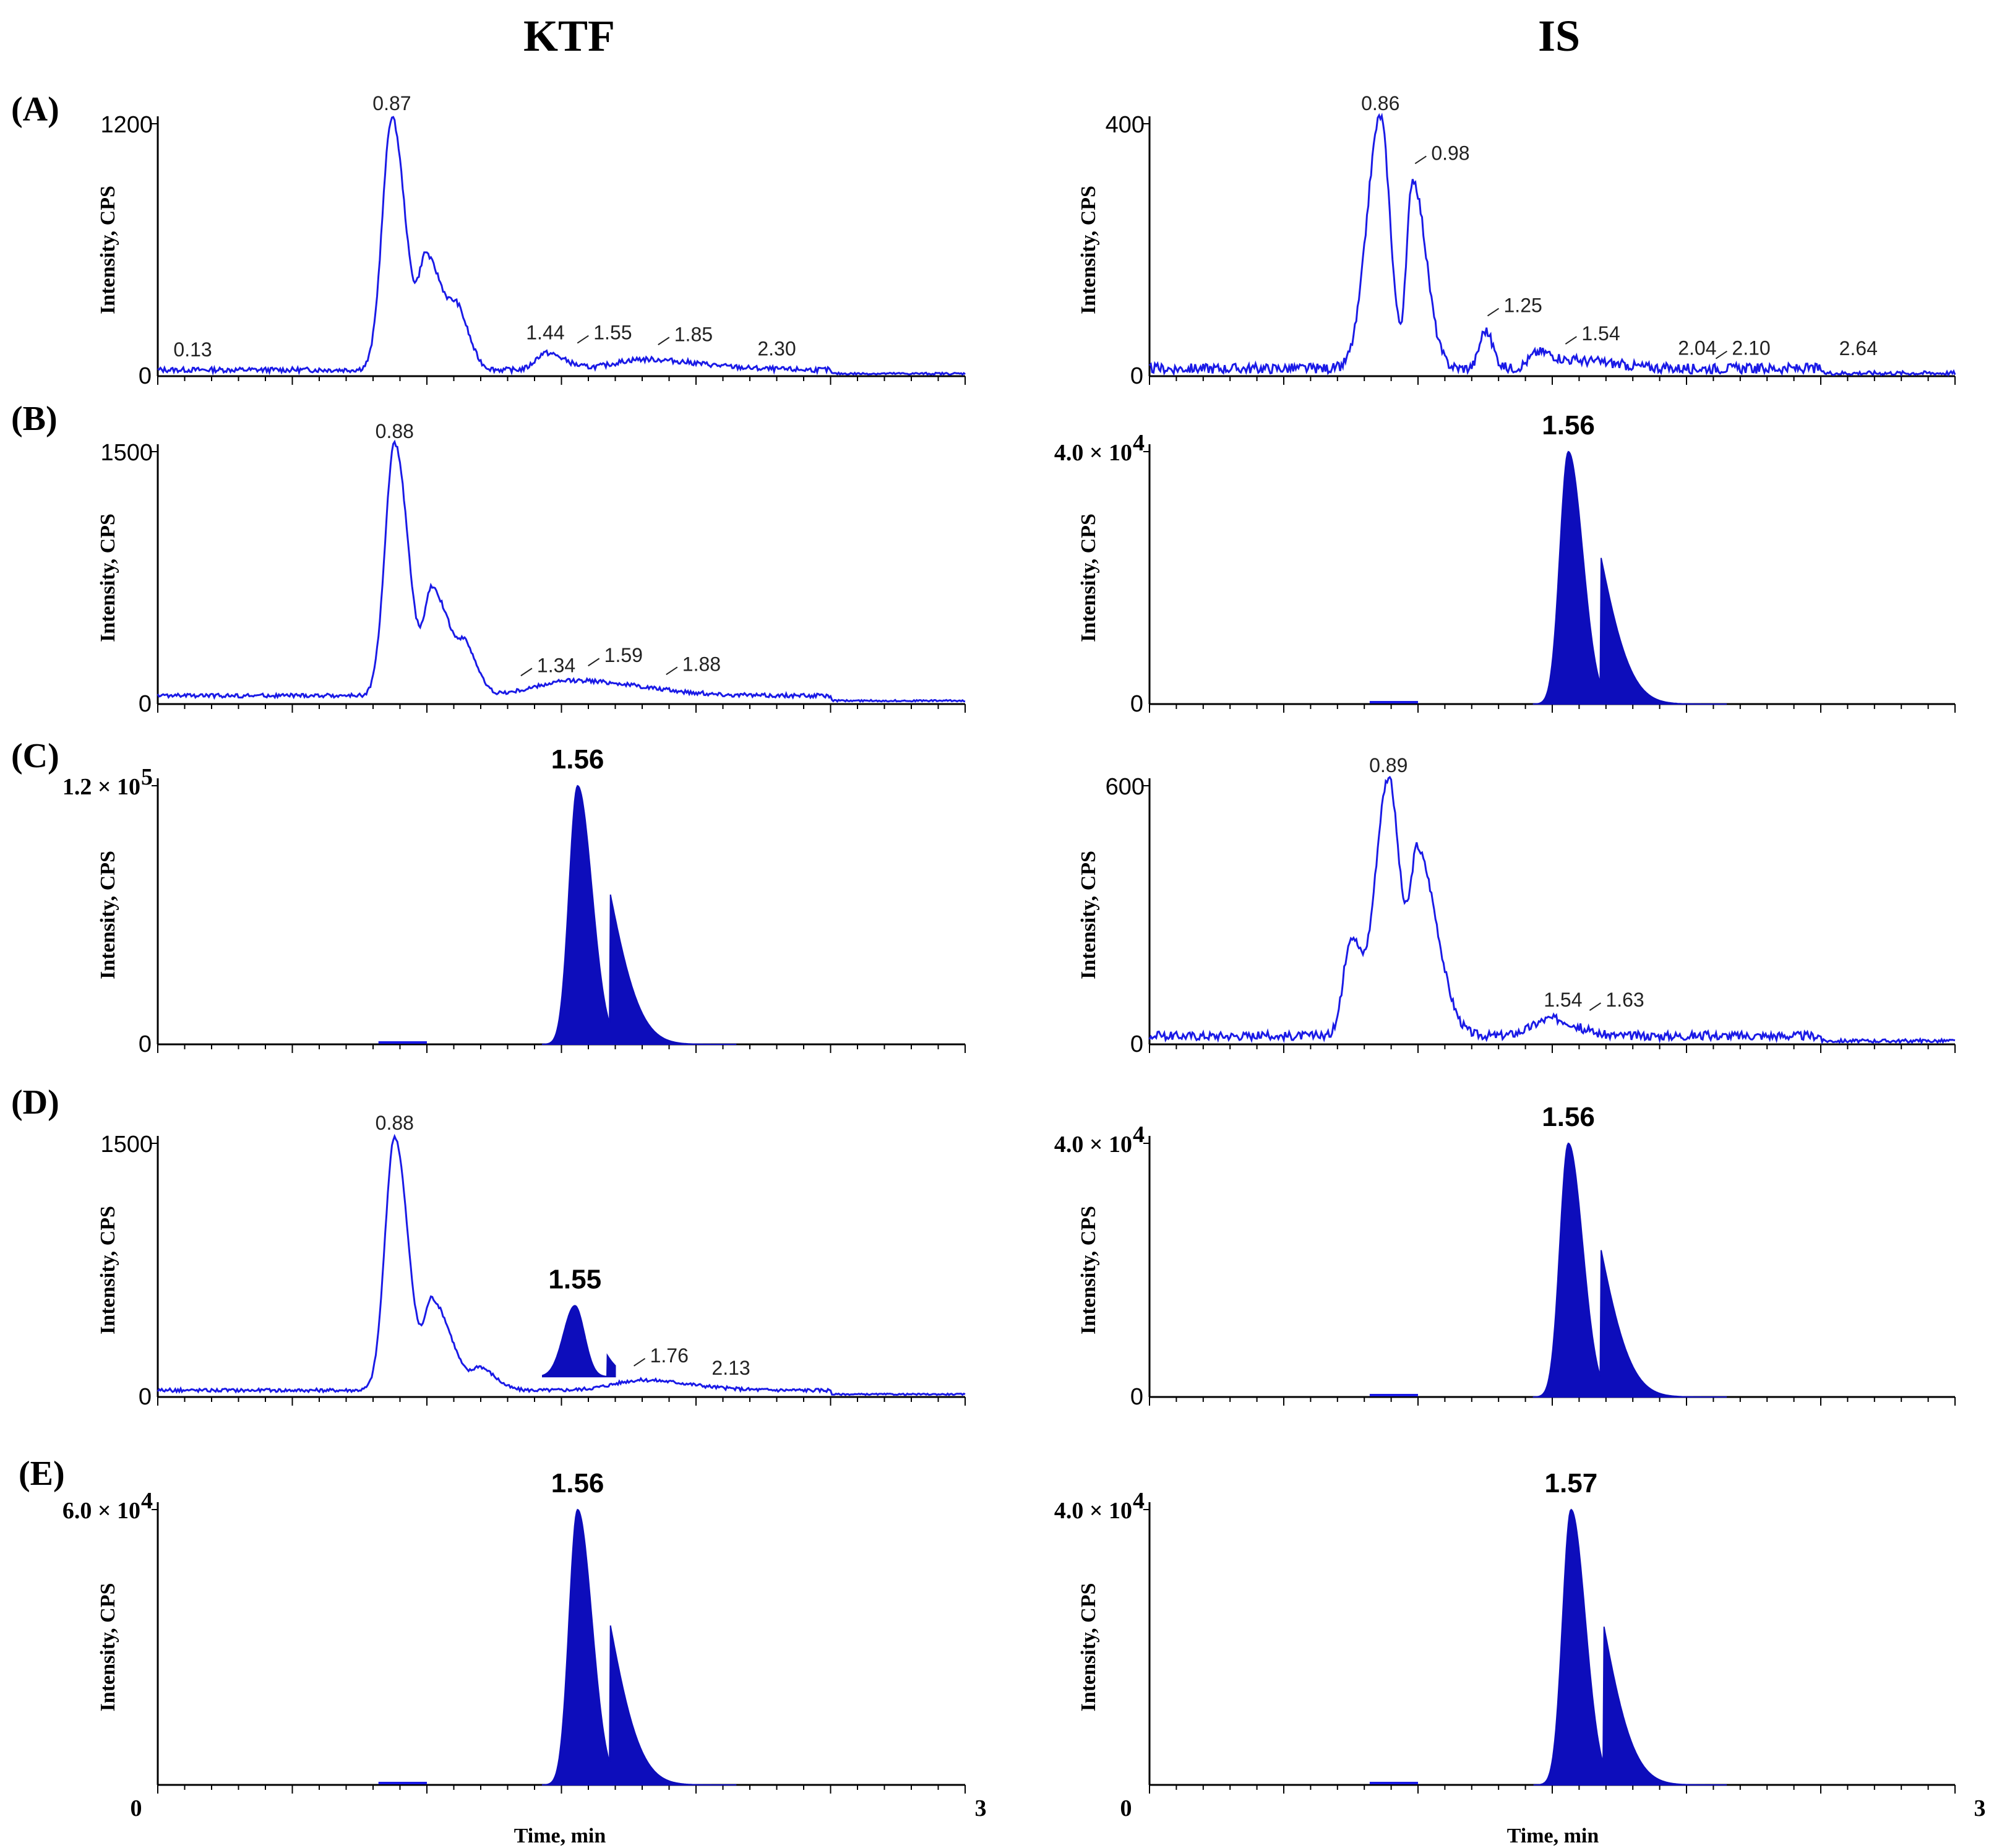 This screenshot has height=1848, width=1994. Describe the element at coordinates (670, 1355) in the screenshot. I see `peak-label: 1.76` at that location.